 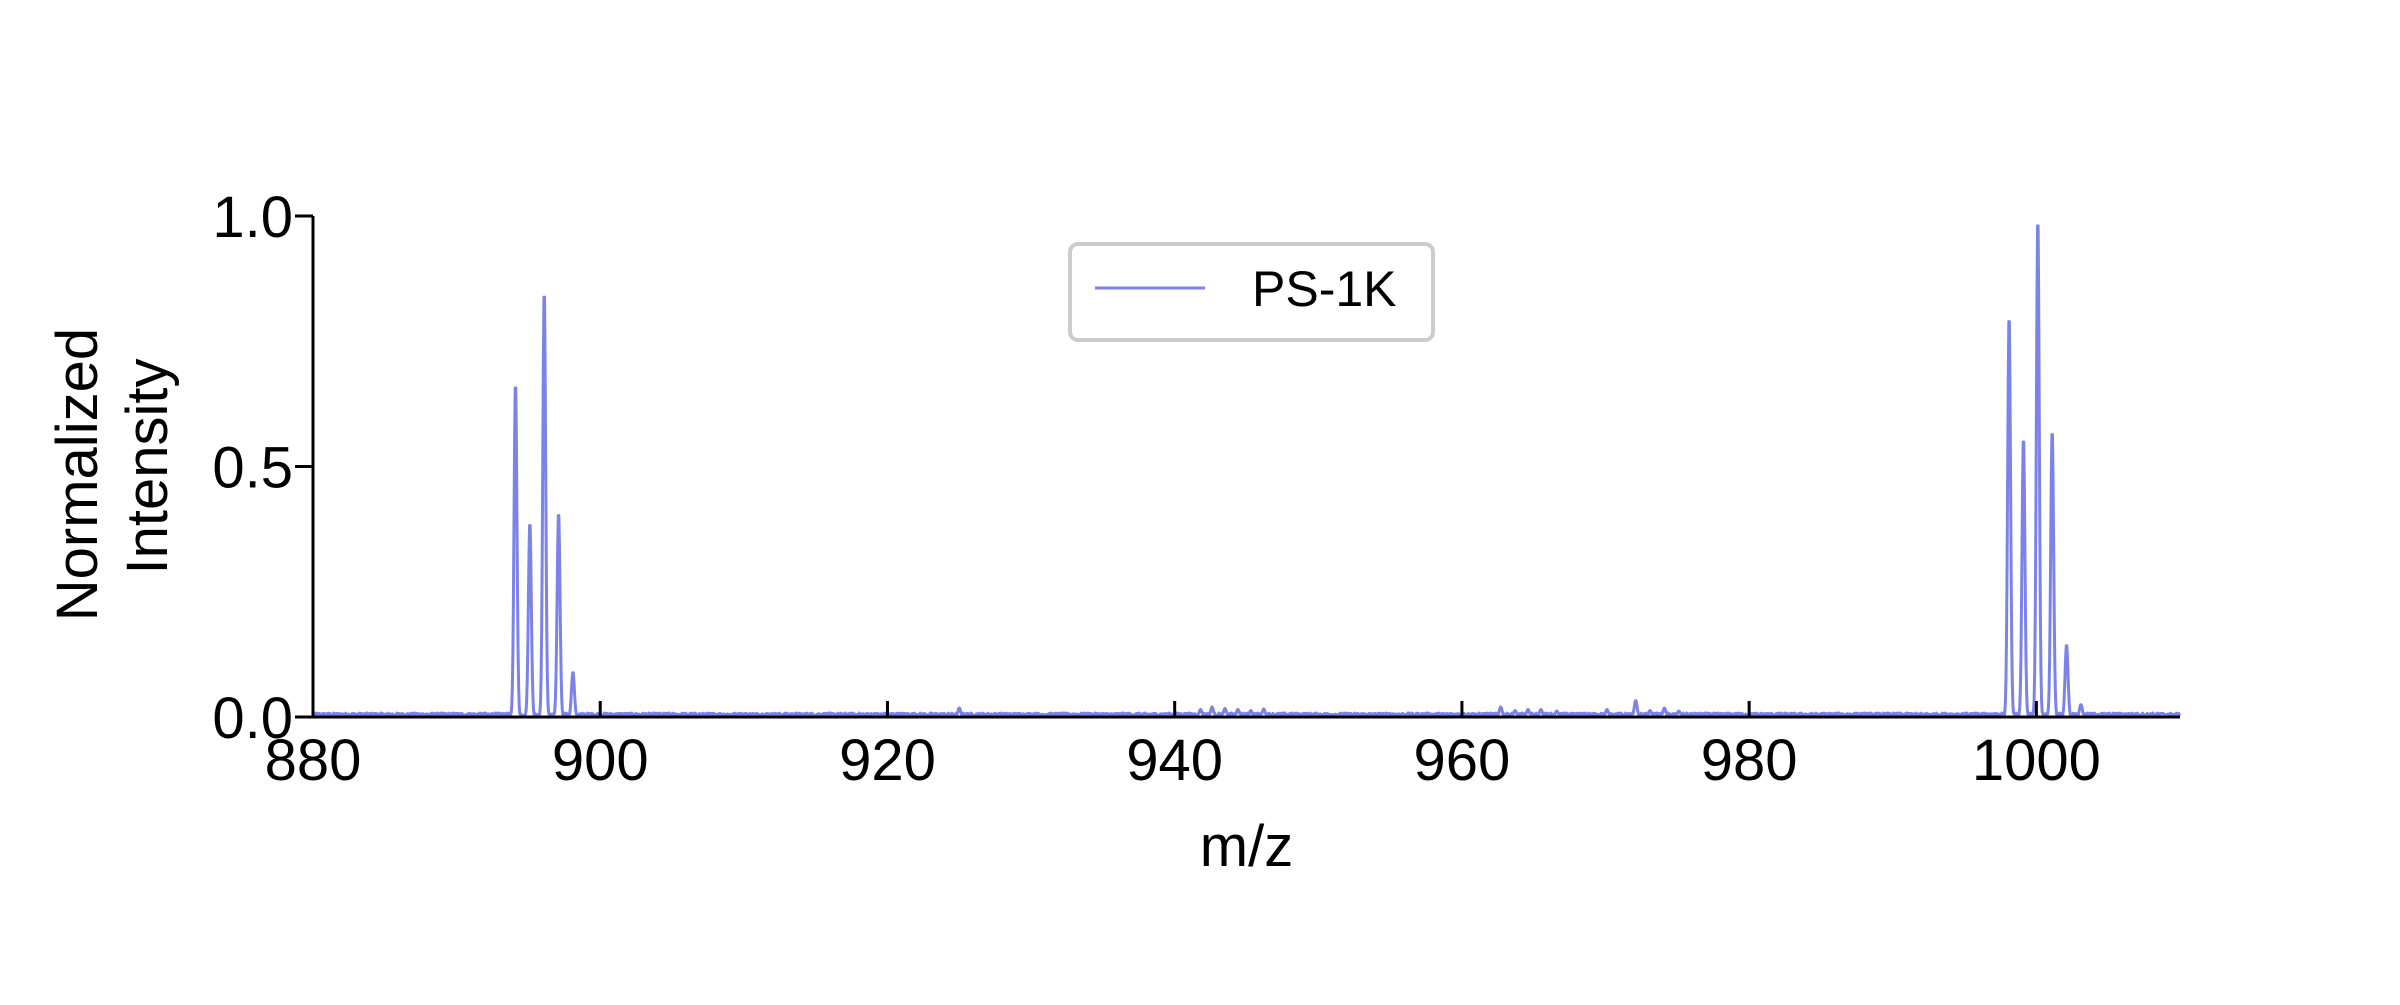 I want to click on x-tick-label: 900, so click(x=600, y=760).